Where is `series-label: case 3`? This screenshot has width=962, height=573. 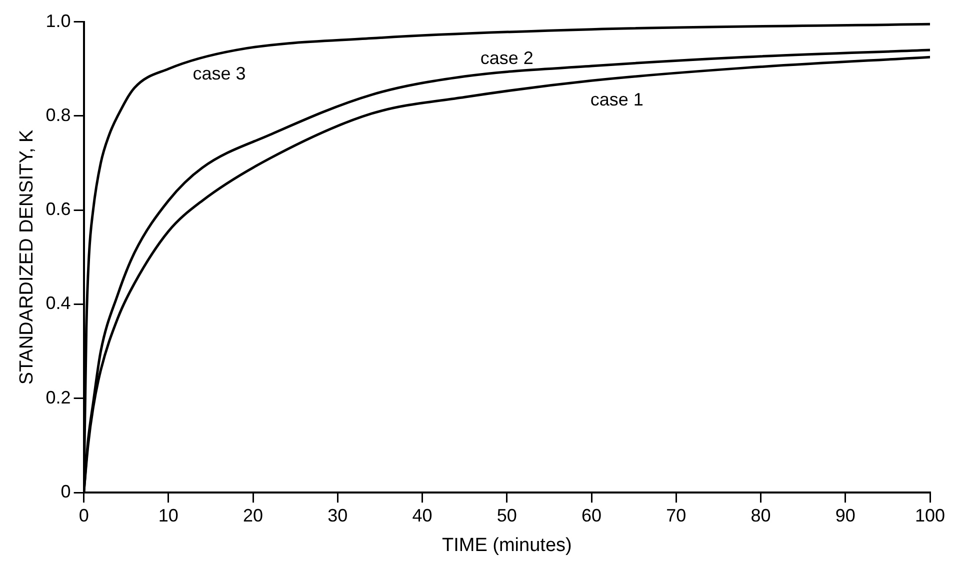
series-label: case 3 is located at coordinates (219, 74).